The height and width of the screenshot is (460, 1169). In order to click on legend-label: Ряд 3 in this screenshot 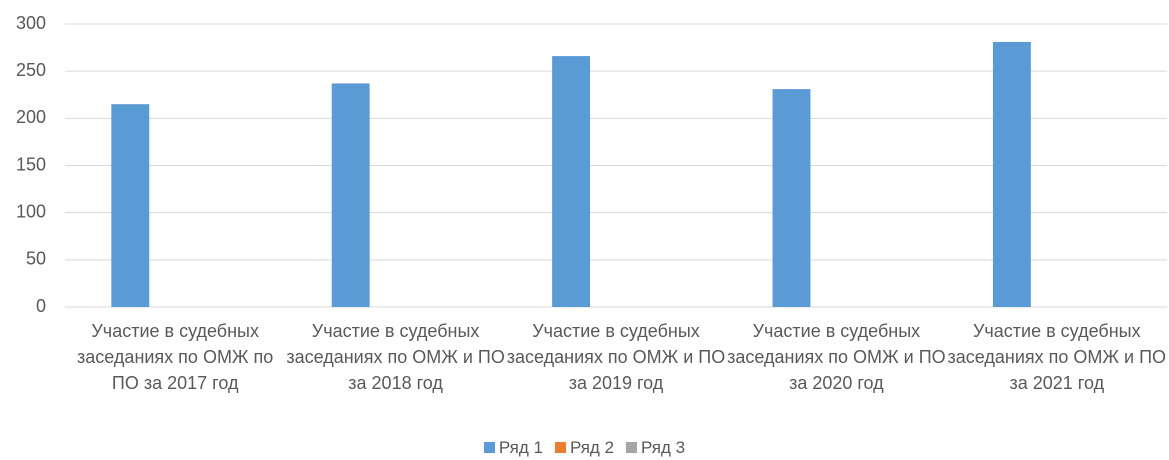, I will do `click(663, 447)`.